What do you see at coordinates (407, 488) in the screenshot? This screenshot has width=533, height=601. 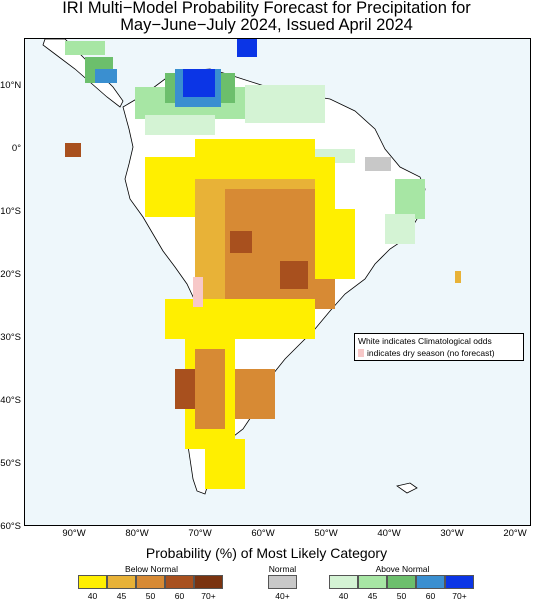 I see `falkland-islands` at bounding box center [407, 488].